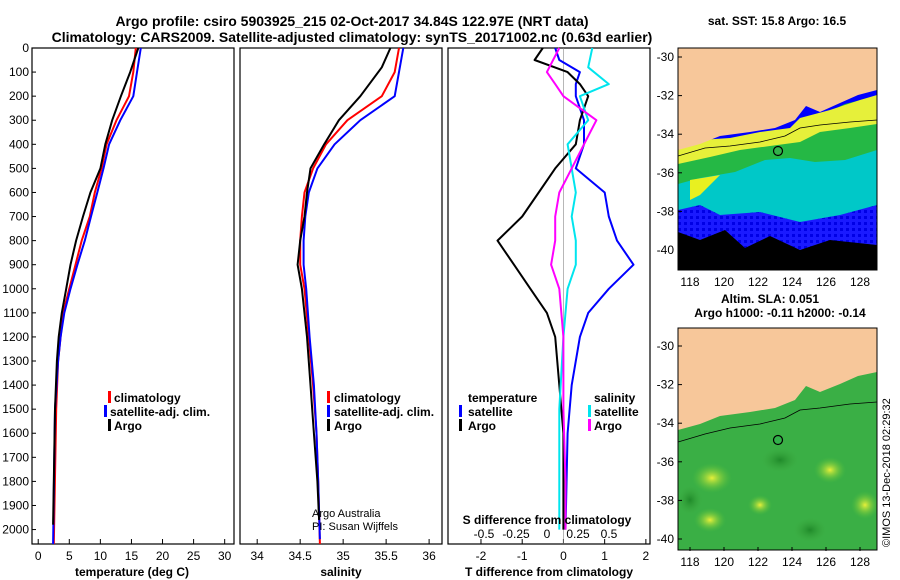  What do you see at coordinates (15, 361) in the screenshot?
I see `depth-tick-label: 1300` at bounding box center [15, 361].